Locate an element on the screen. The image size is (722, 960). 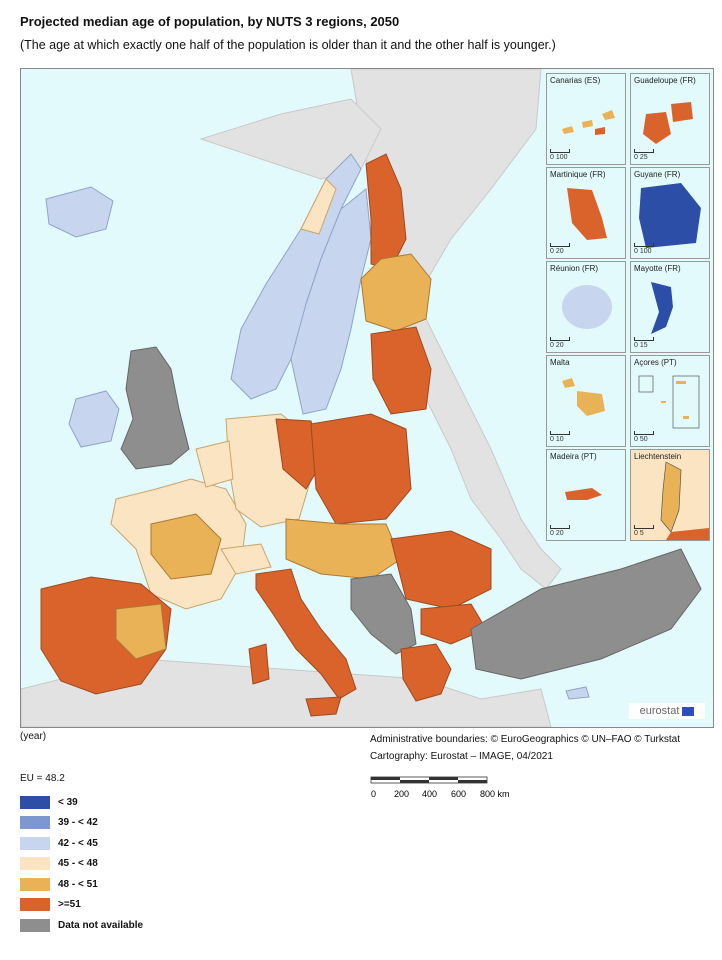
inset-madeira: Madeira (PT) 0 20 is located at coordinates (586, 495).